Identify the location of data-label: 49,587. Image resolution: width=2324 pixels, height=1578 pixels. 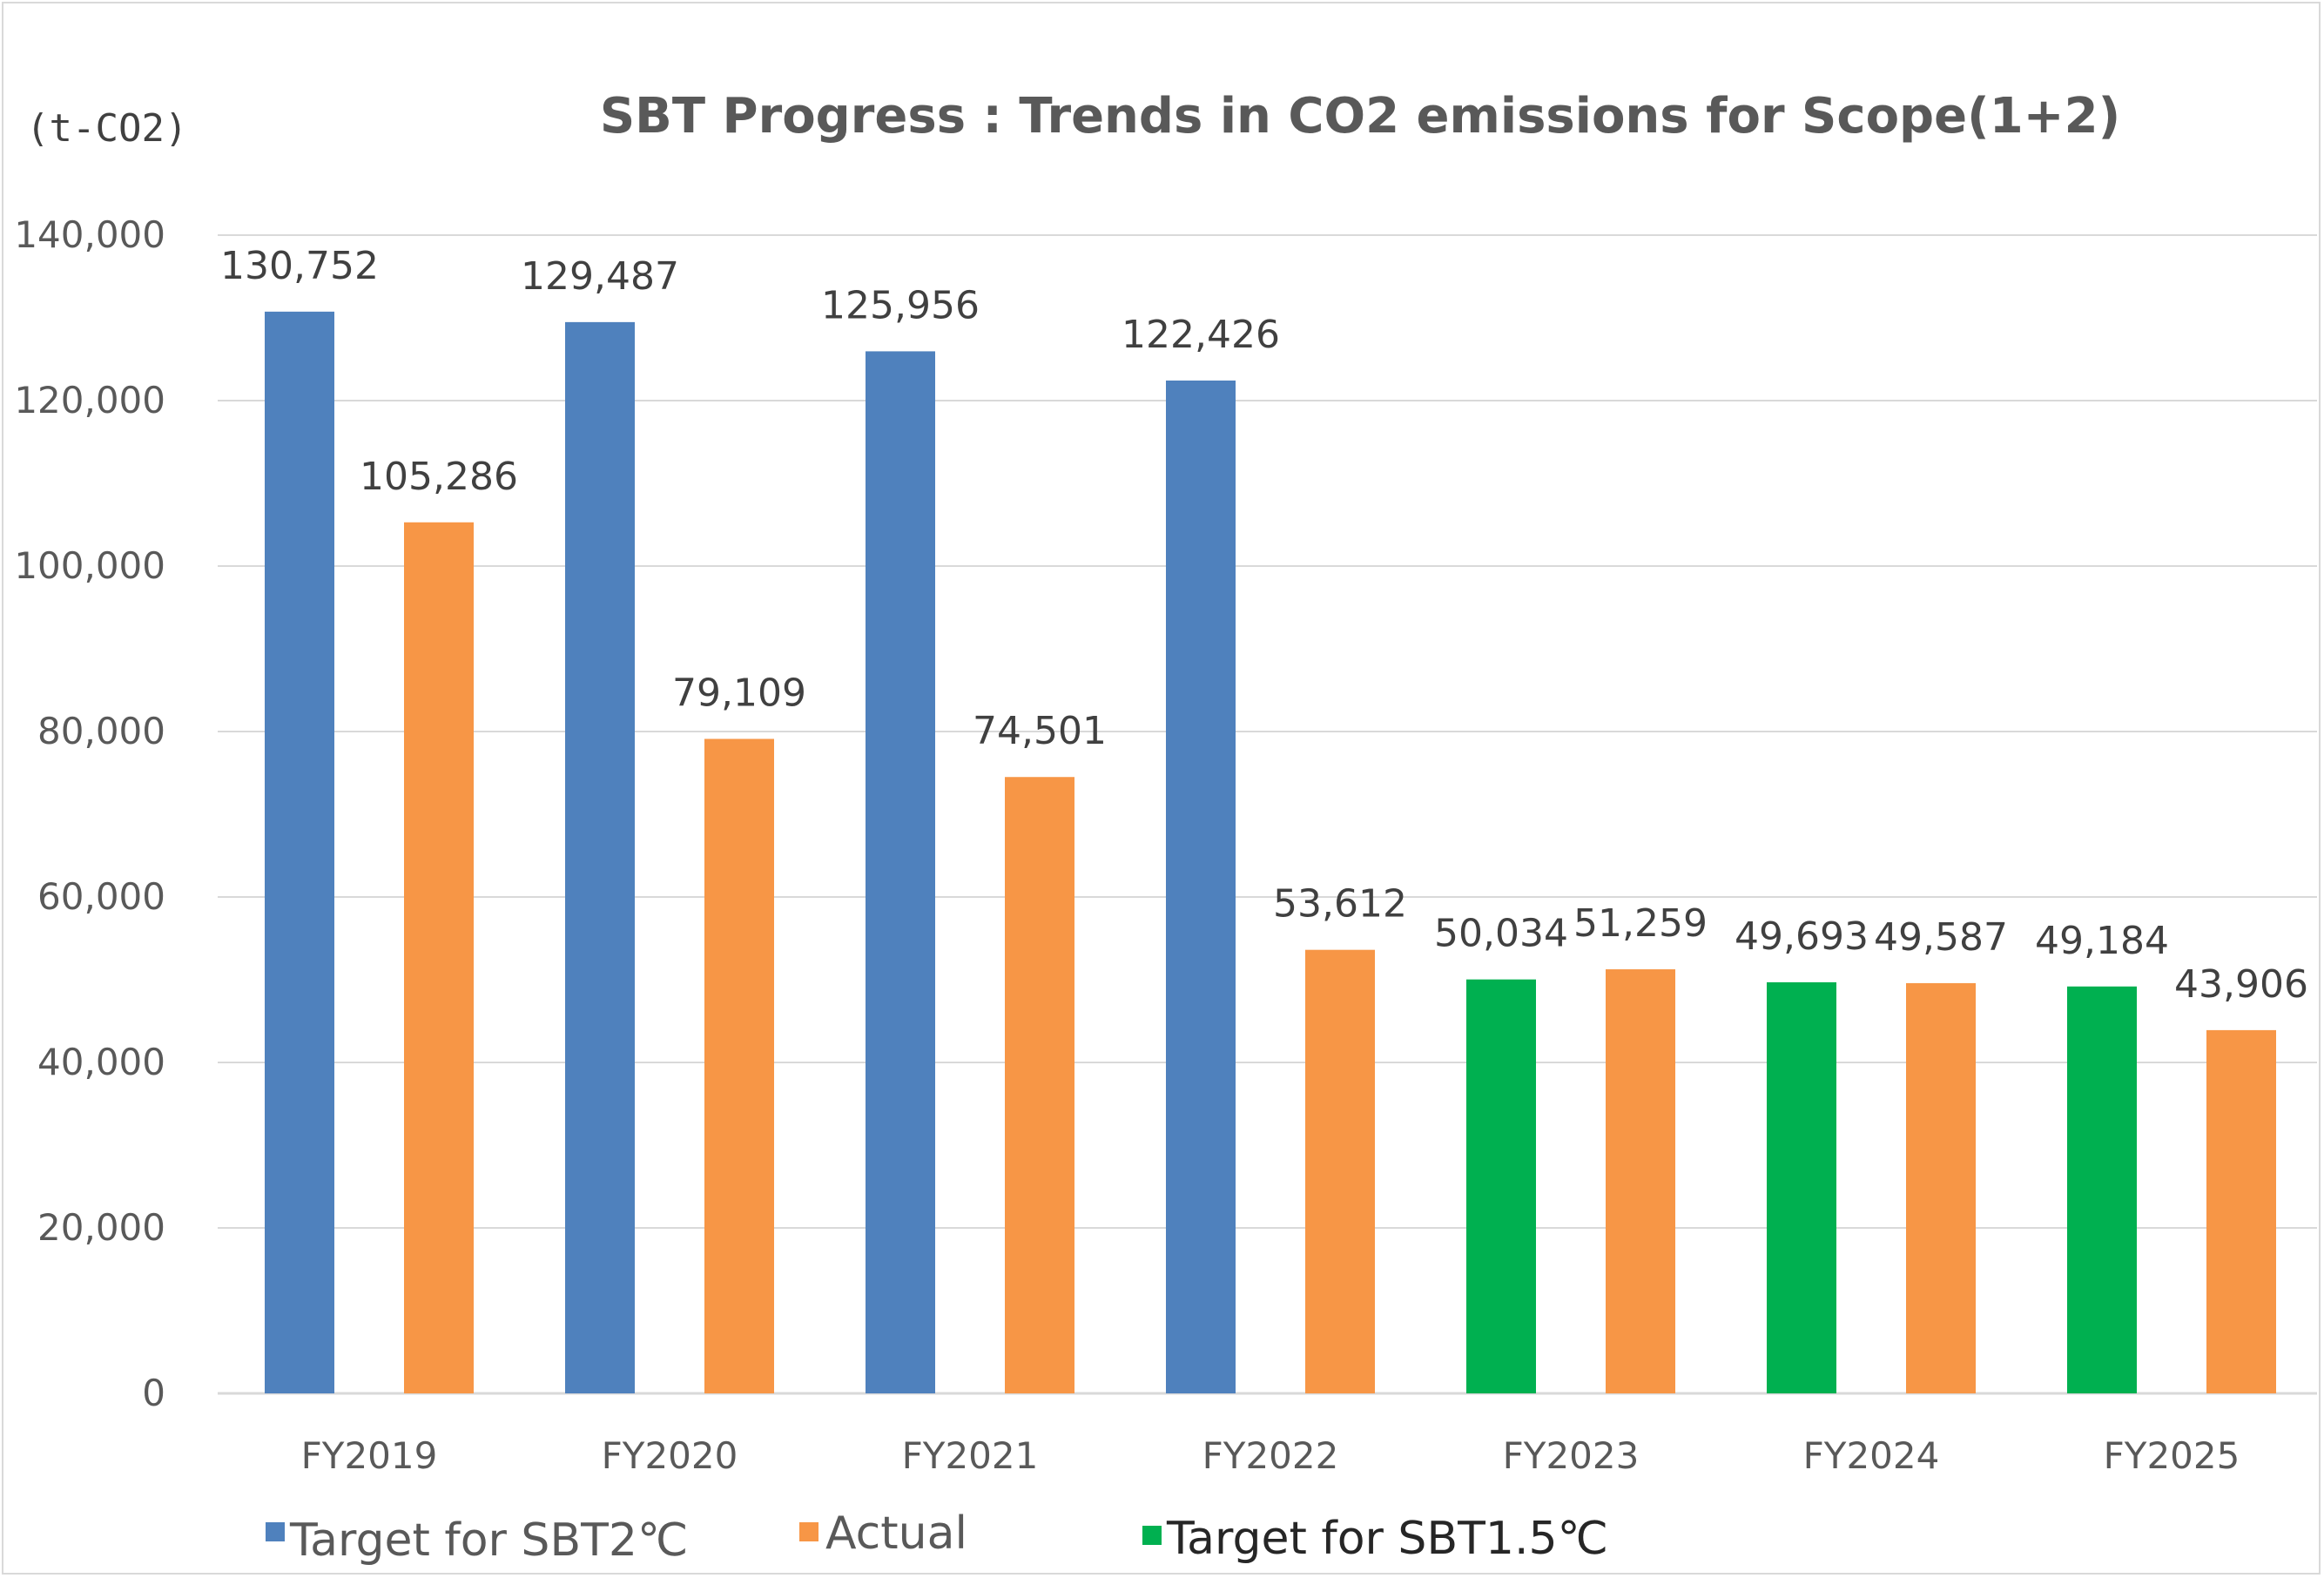
(1941, 937).